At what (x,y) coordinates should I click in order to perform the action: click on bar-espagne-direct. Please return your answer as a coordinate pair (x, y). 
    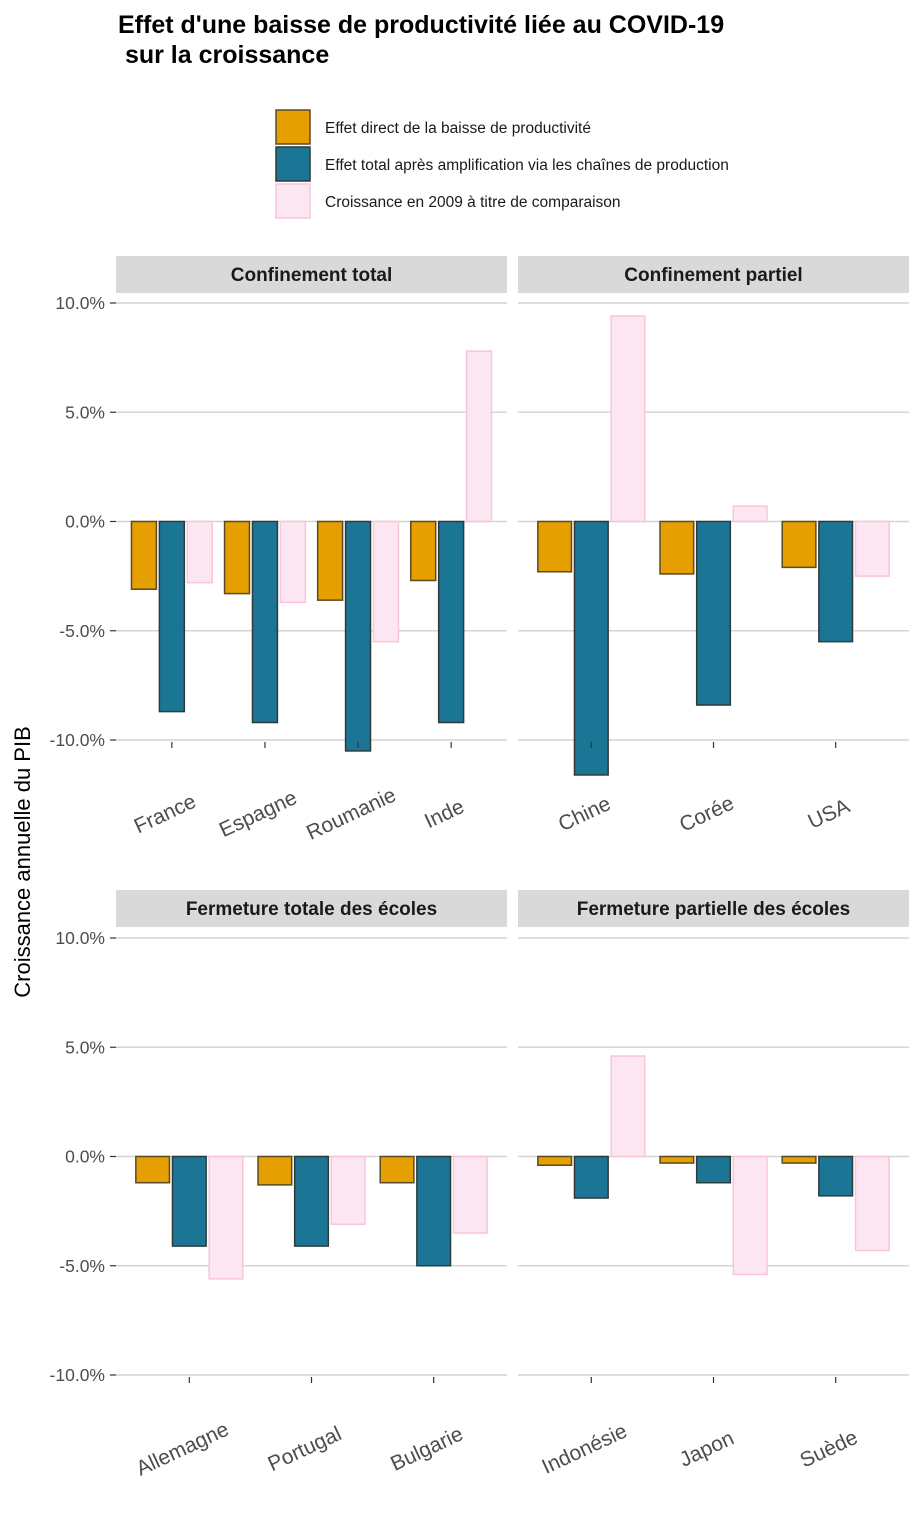
    Looking at the image, I should click on (237, 557).